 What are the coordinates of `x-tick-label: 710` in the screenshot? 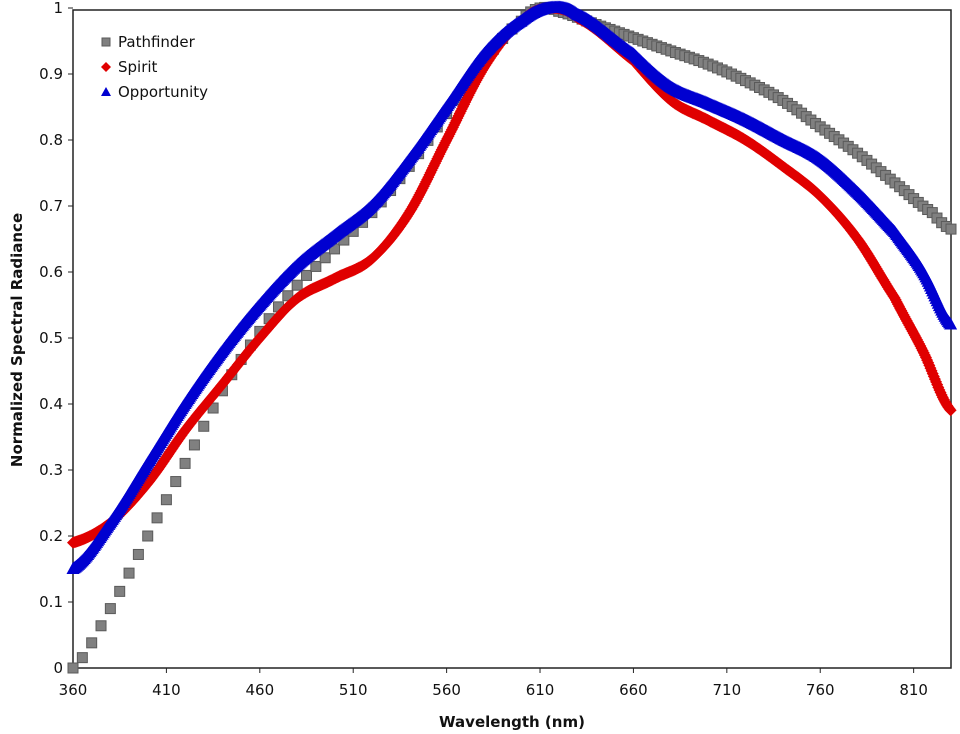 It's located at (727, 690).